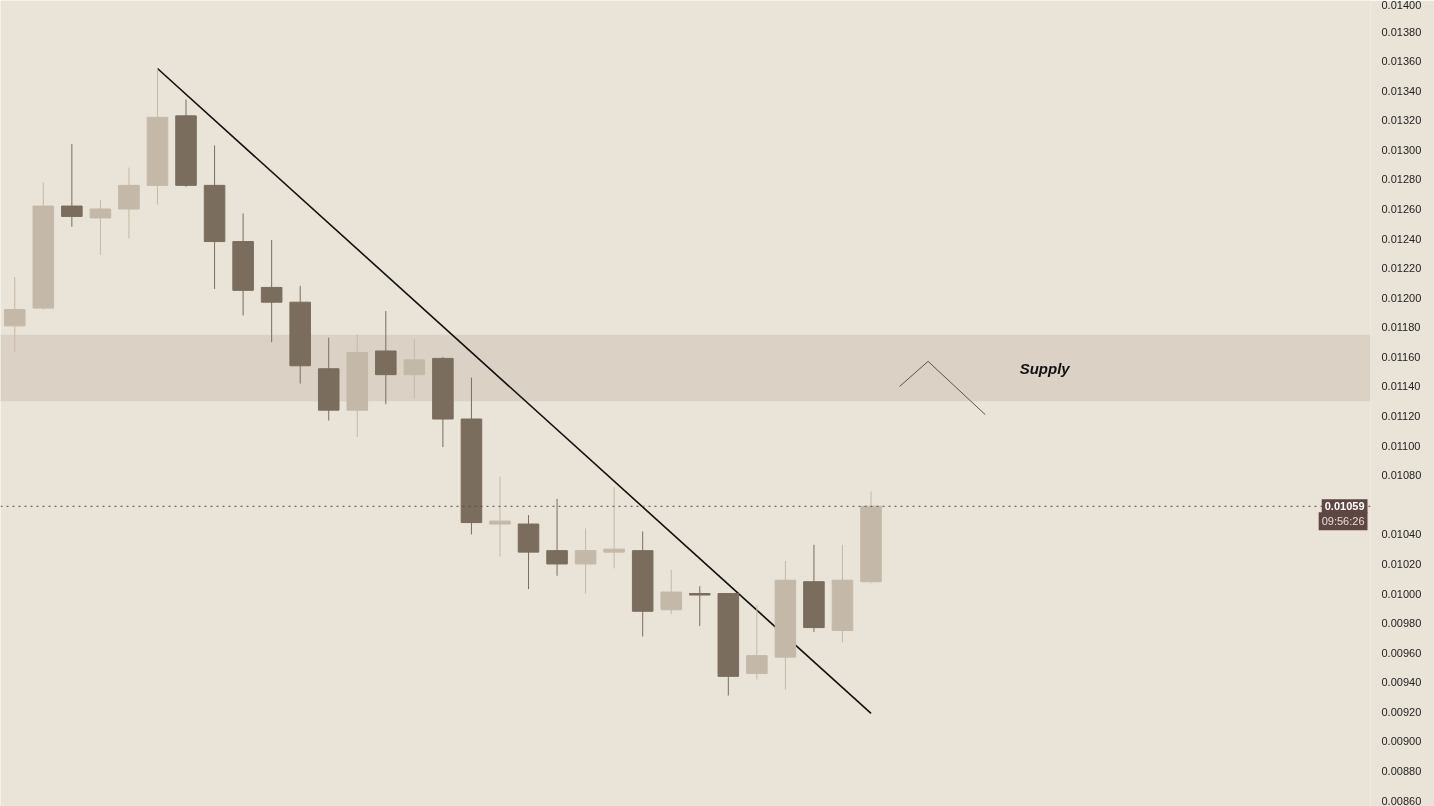 This screenshot has width=1434, height=806. I want to click on y-tick-label: 0.01400, so click(1401, 5).